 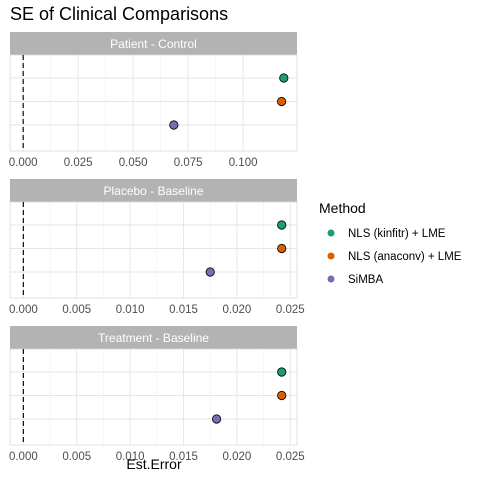 What do you see at coordinates (133, 163) in the screenshot?
I see `x-tick-label: 0.050` at bounding box center [133, 163].